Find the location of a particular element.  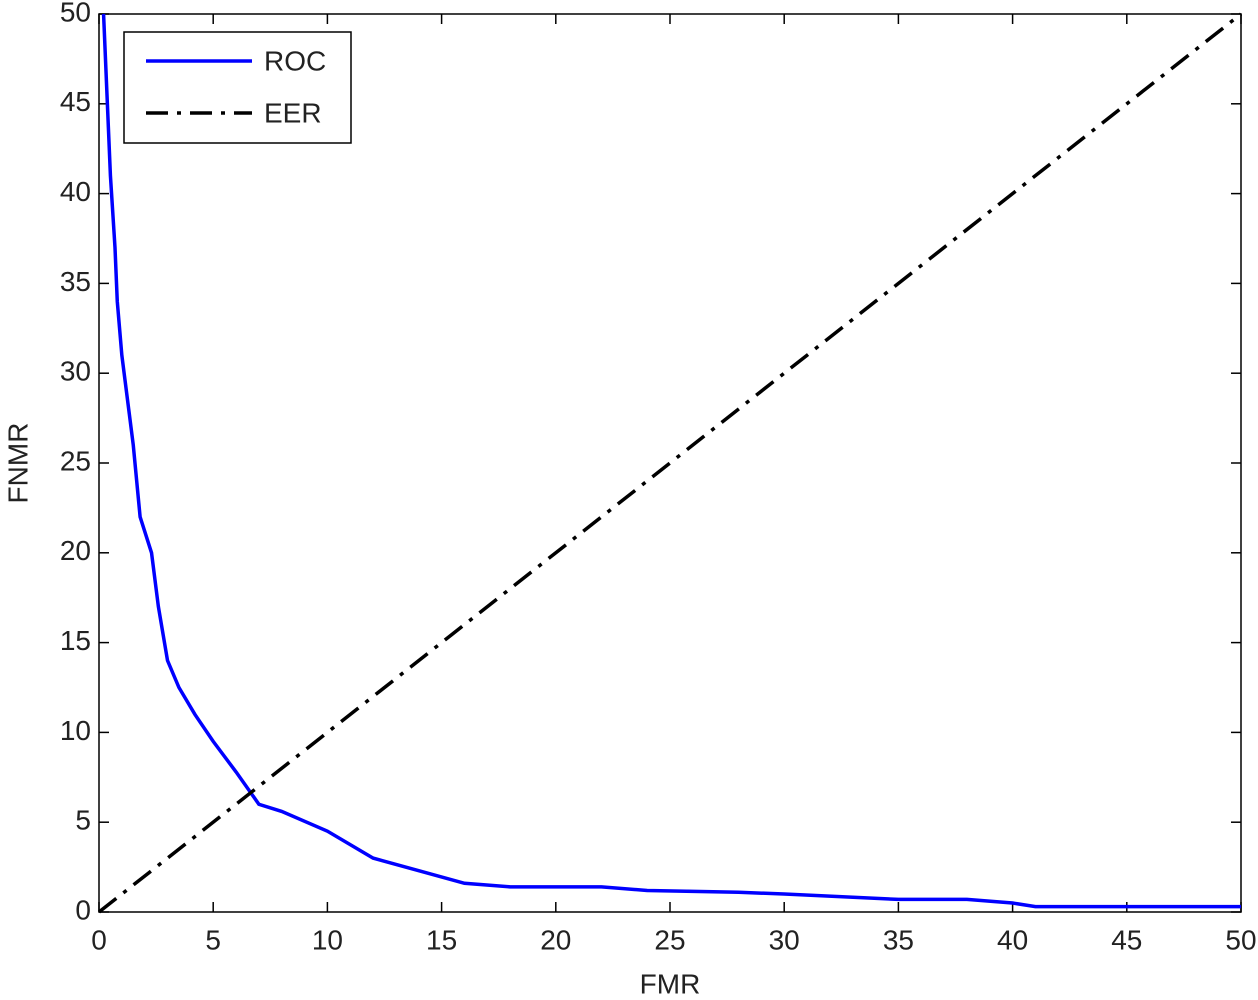

x-tick-label: 0 is located at coordinates (99, 939).